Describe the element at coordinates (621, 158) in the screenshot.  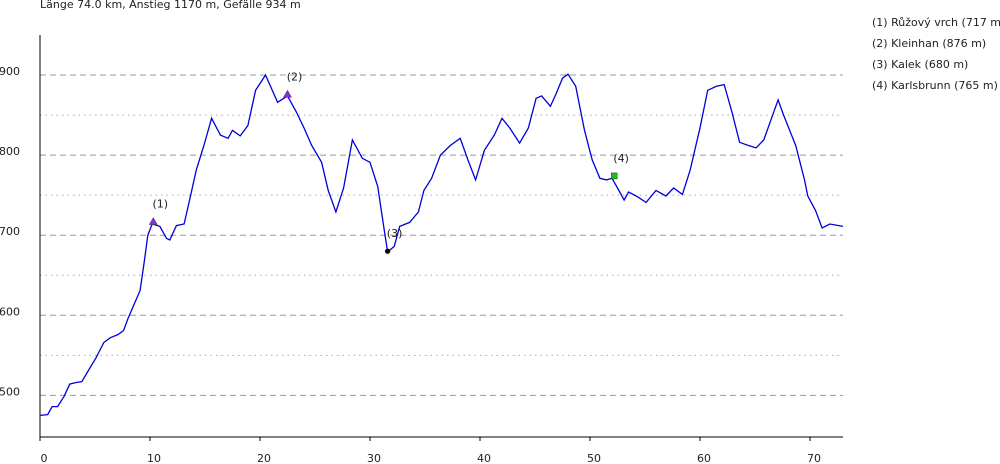
I see `waypoint-label: (4)` at that location.